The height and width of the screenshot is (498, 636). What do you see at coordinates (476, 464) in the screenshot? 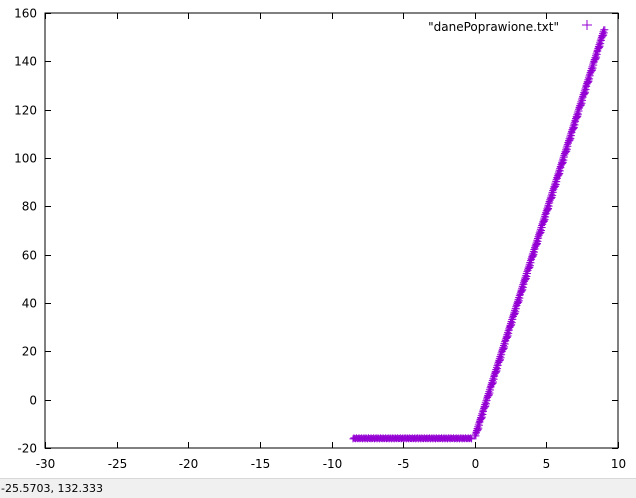
I see `x-tick-label: 0` at bounding box center [476, 464].